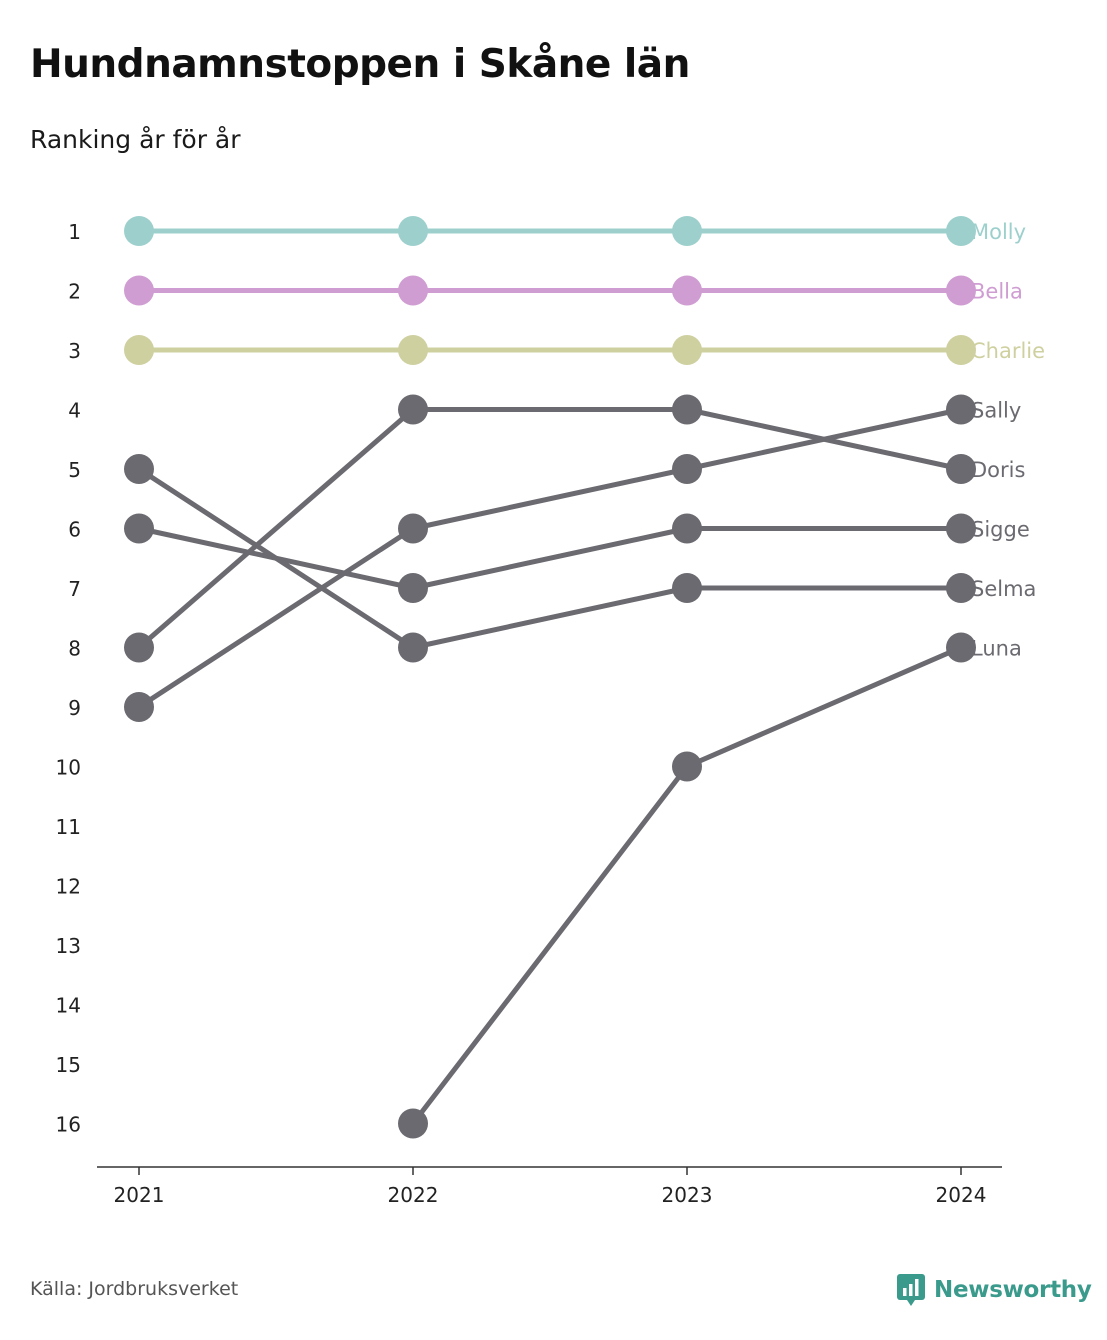  What do you see at coordinates (74, 411) in the screenshot?
I see `y-tick-label: 4` at bounding box center [74, 411].